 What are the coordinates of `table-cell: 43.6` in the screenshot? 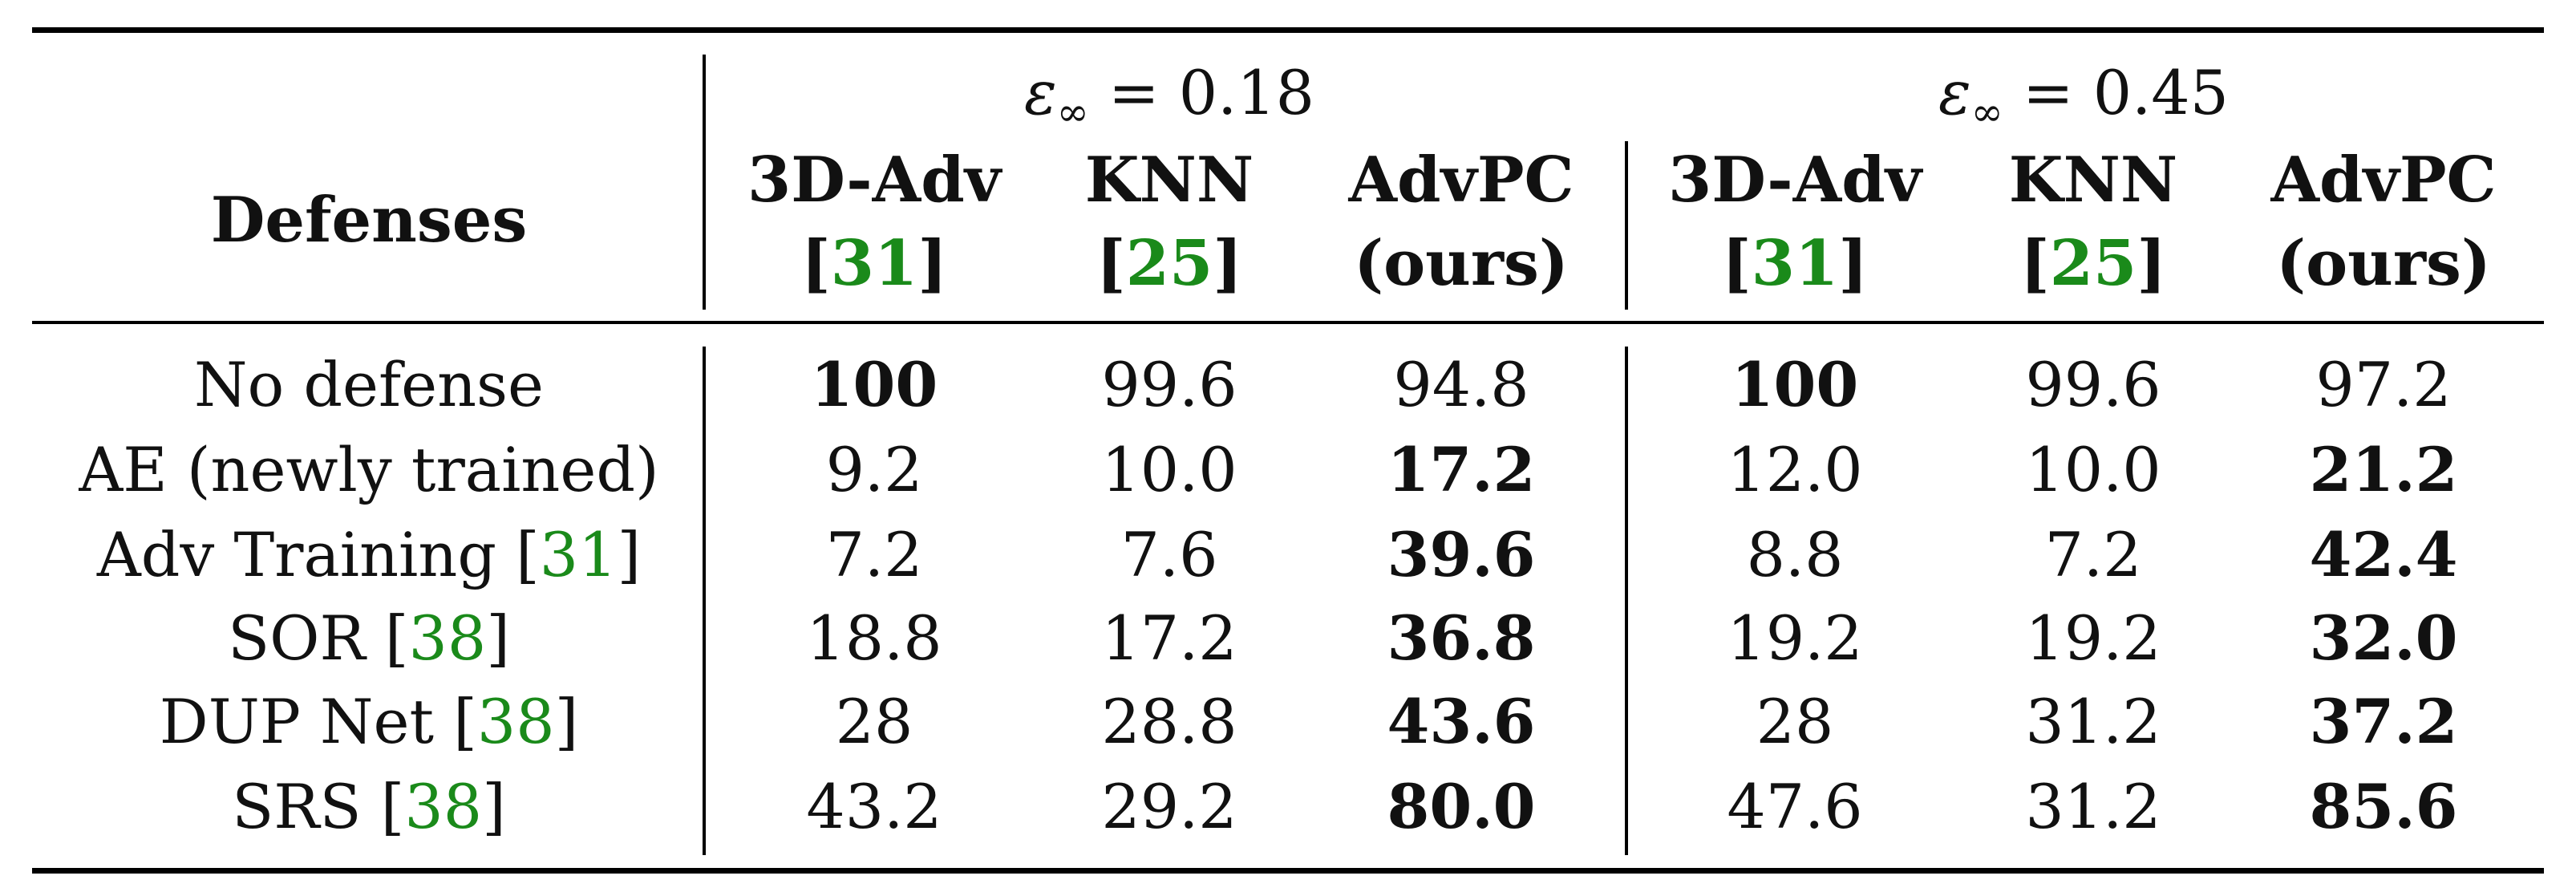 It's located at (1461, 721).